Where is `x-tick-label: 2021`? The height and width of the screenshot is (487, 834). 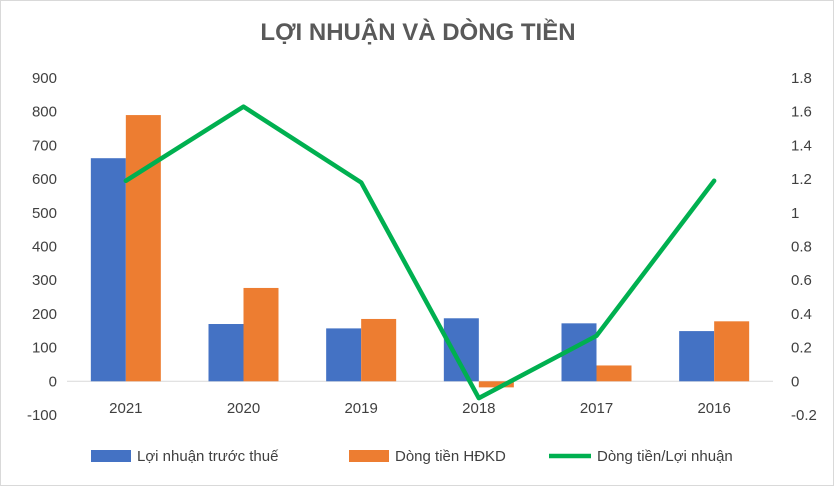 x-tick-label: 2021 is located at coordinates (125, 408).